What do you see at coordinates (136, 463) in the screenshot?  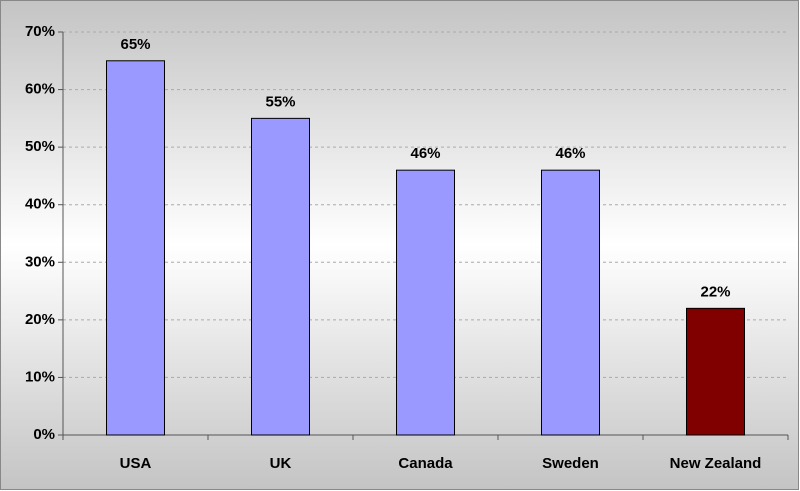 I see `x-tick-label: USA` at bounding box center [136, 463].